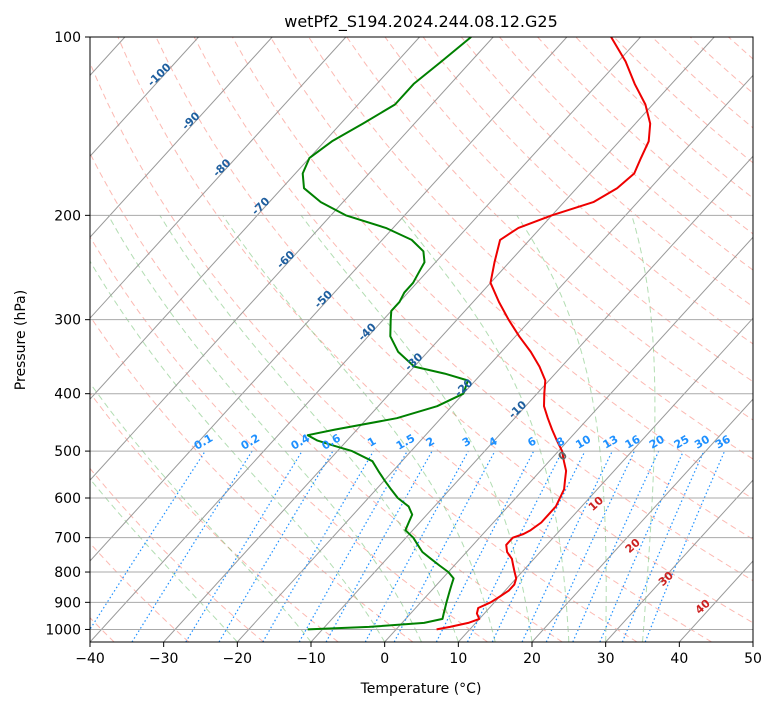 Image resolution: width=775 pixels, height=712 pixels. I want to click on y-tick-label: 300, so click(67, 321).